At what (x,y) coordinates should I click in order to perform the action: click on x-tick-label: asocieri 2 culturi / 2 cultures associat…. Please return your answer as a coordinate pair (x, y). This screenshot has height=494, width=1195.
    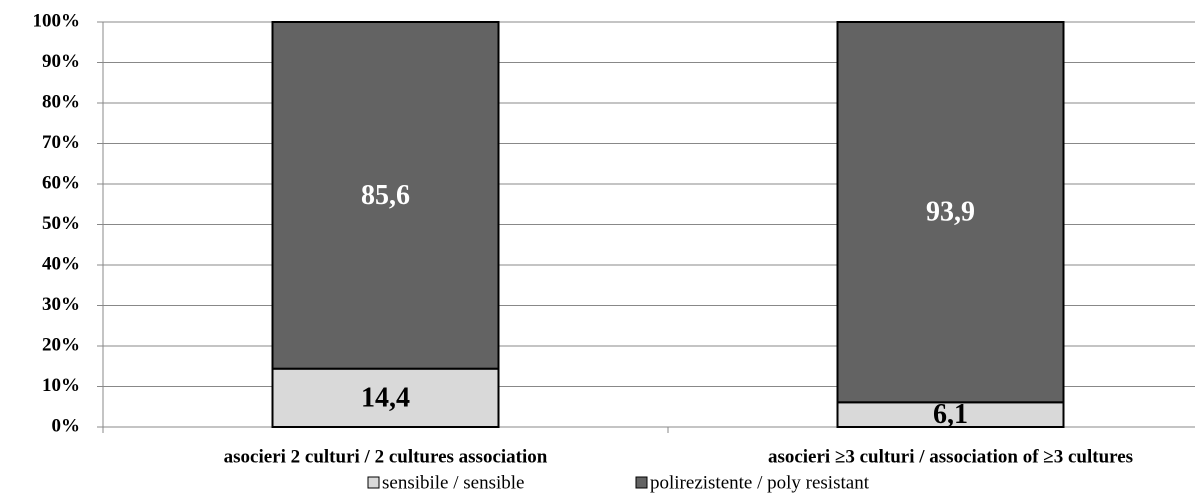
    Looking at the image, I should click on (386, 456).